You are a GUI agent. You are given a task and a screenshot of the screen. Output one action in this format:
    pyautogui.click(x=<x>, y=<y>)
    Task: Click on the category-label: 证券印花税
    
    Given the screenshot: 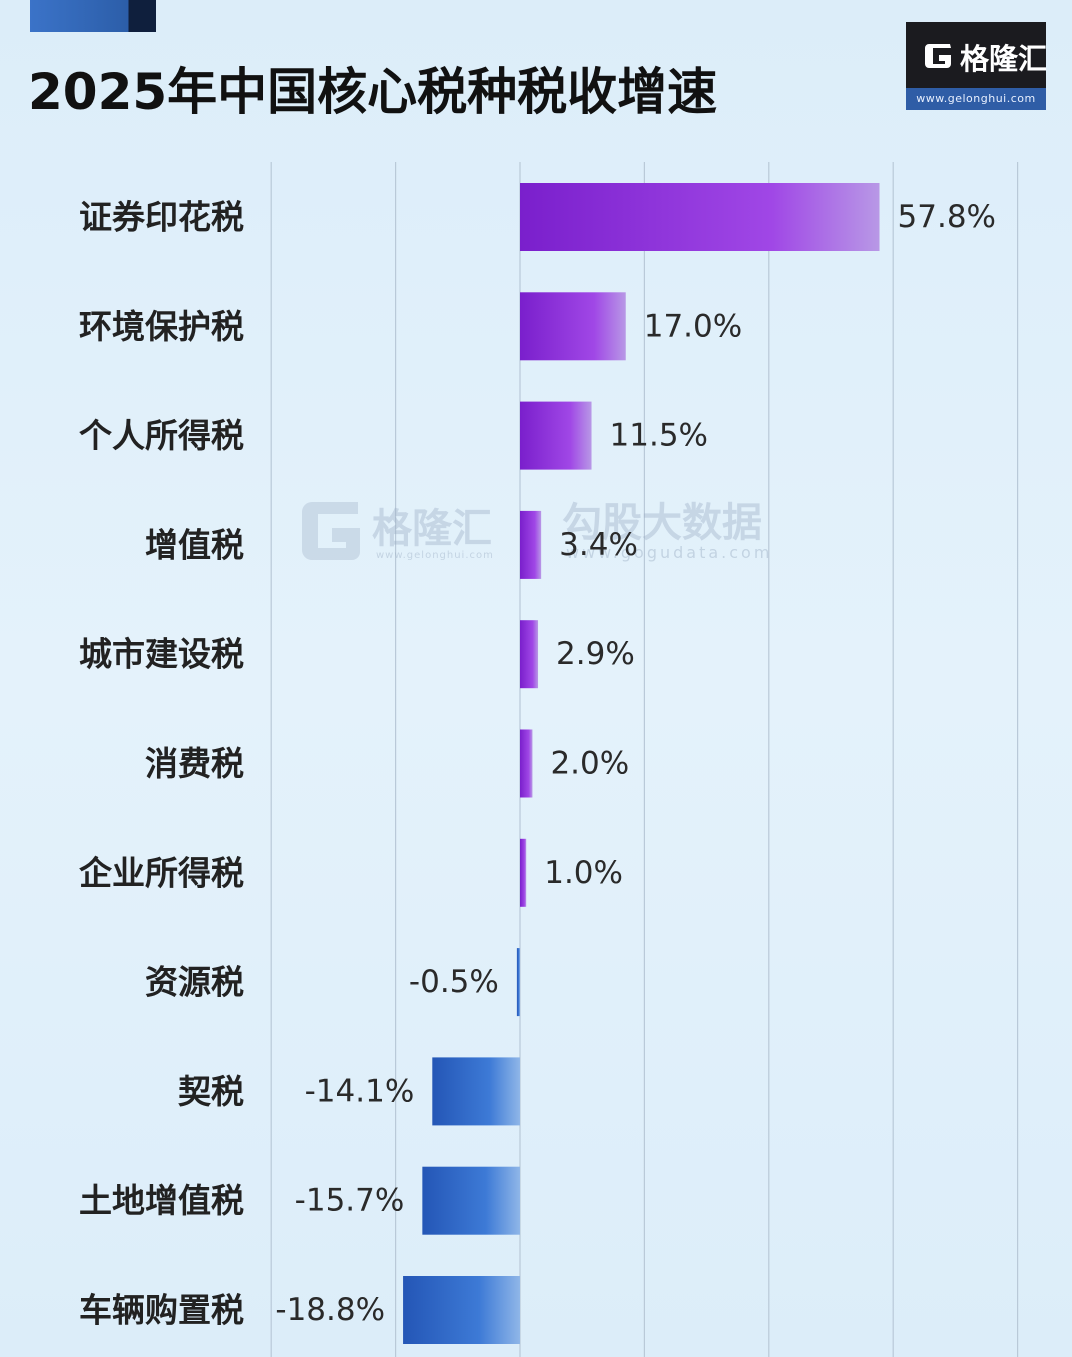 What is the action you would take?
    pyautogui.click(x=161, y=217)
    